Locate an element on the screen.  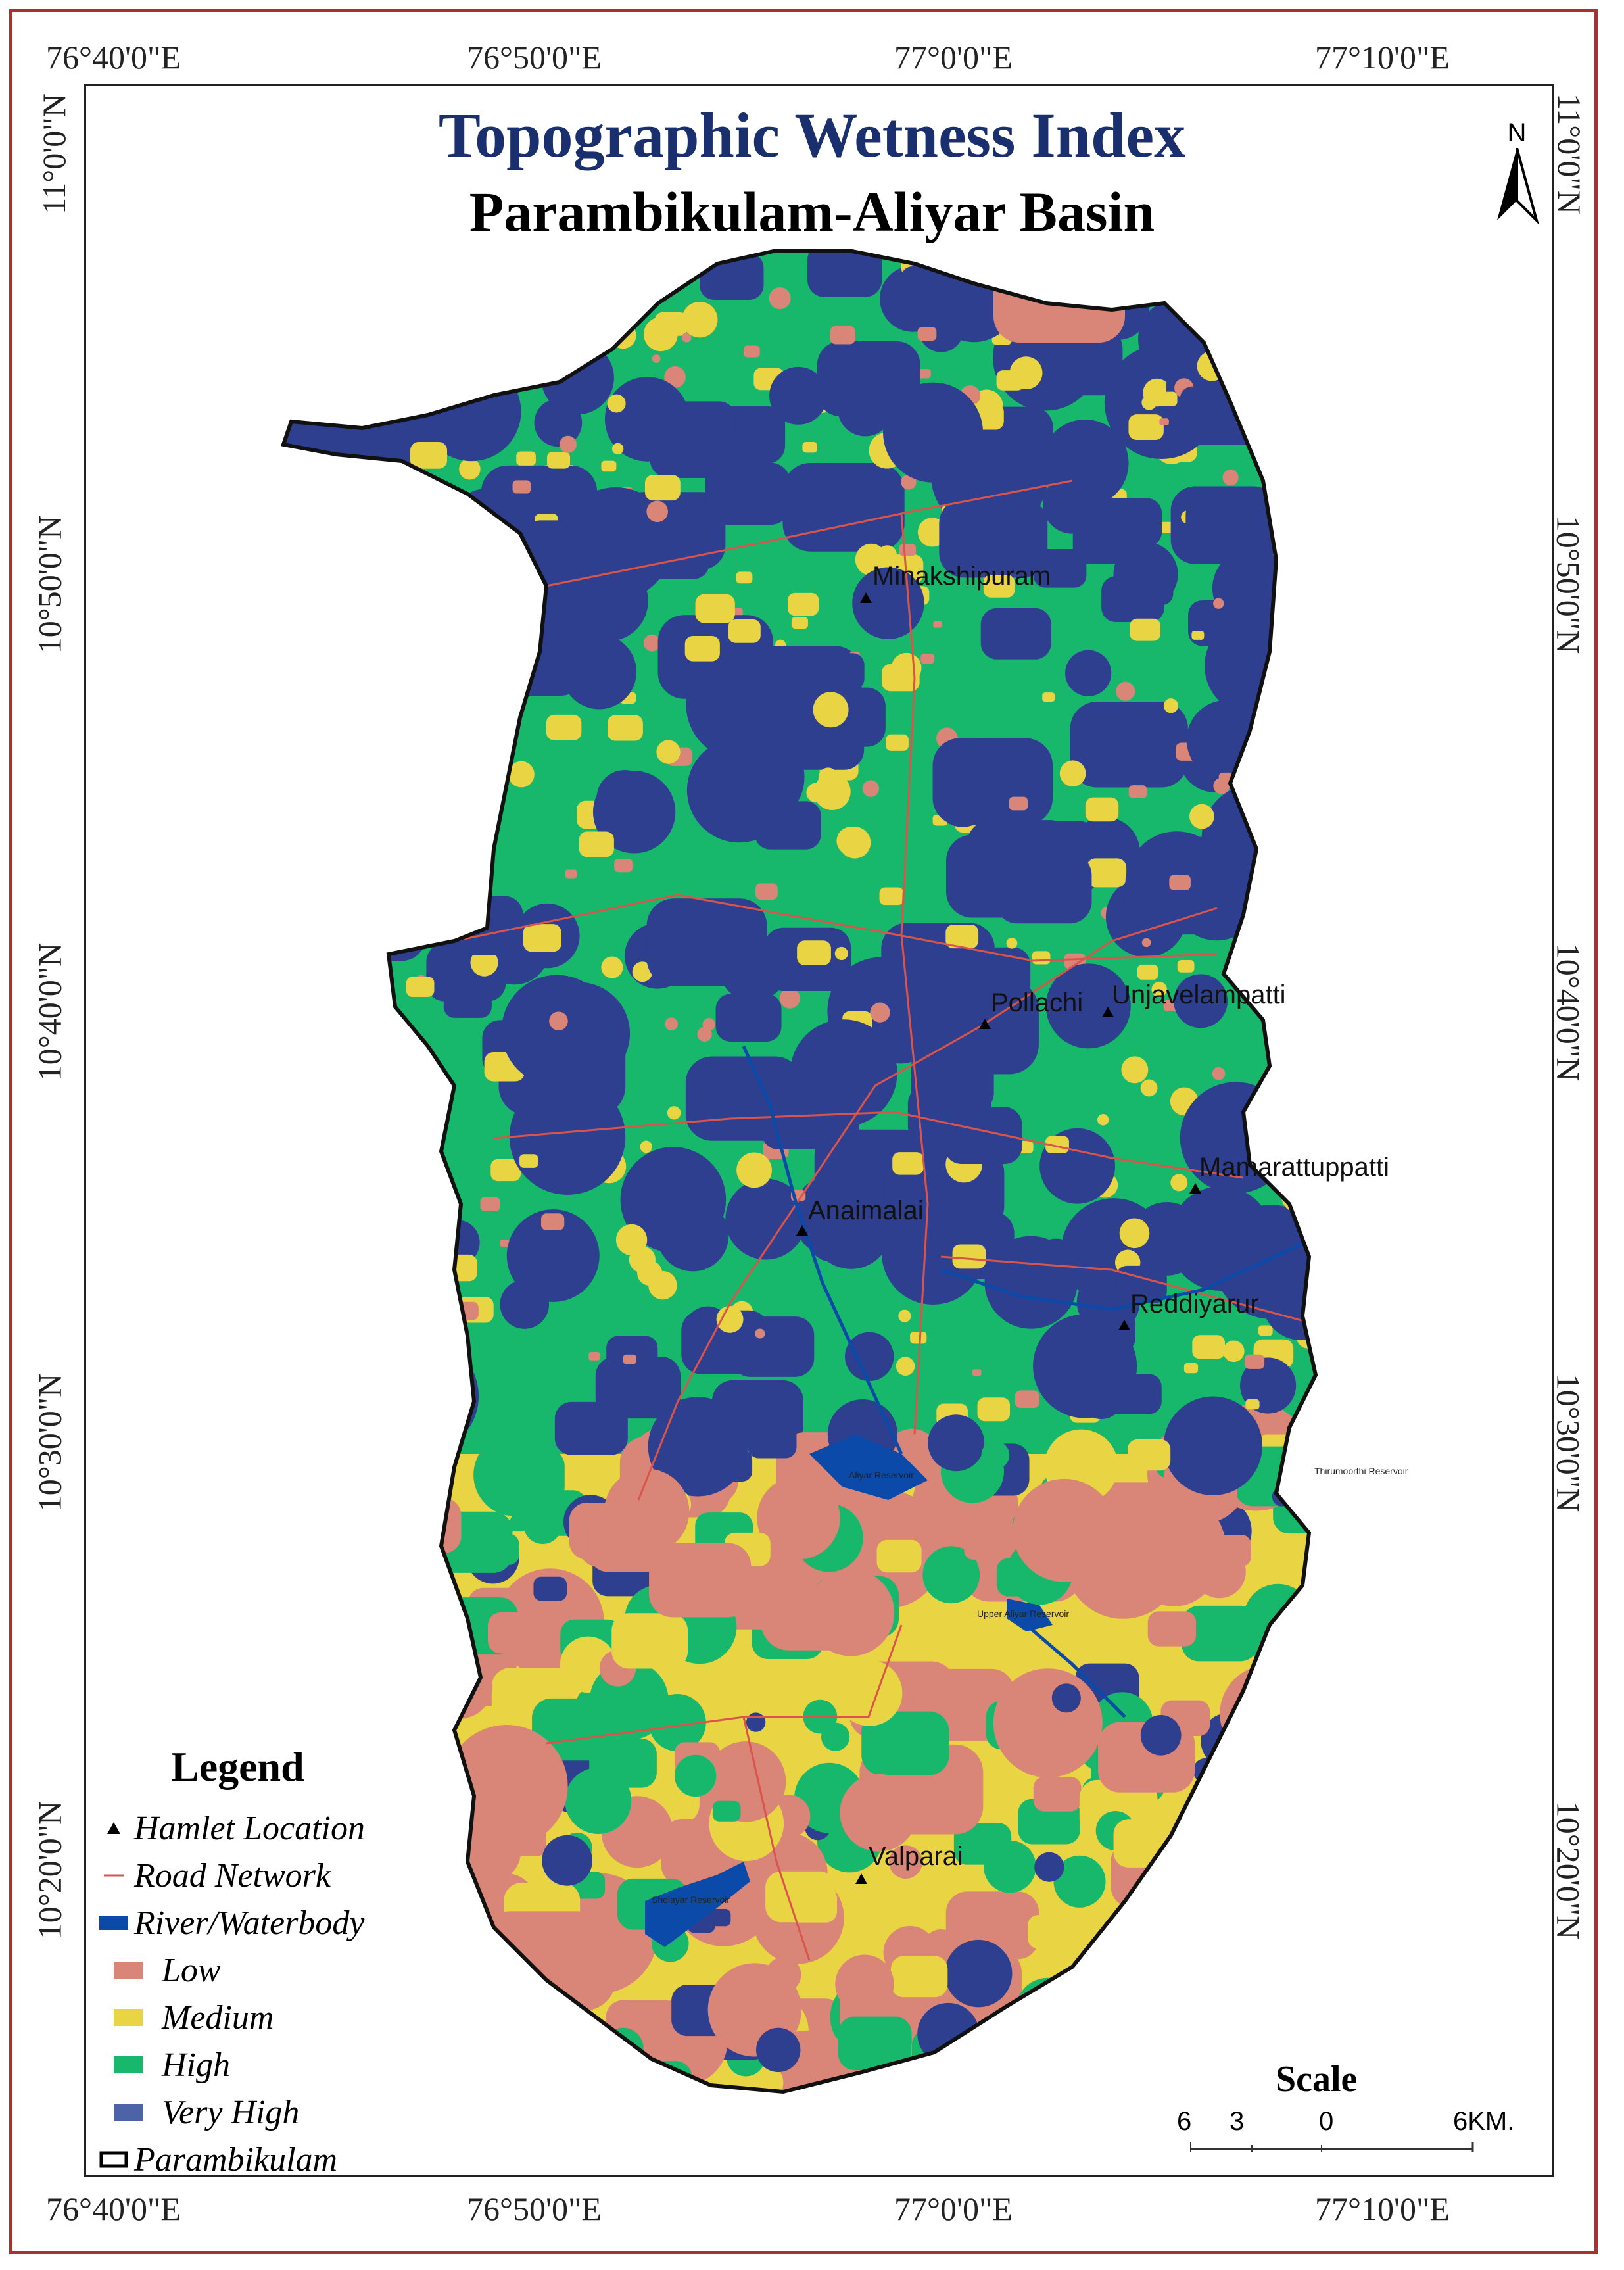
place-minakshipuram: Minakshipuram is located at coordinates (961, 576).